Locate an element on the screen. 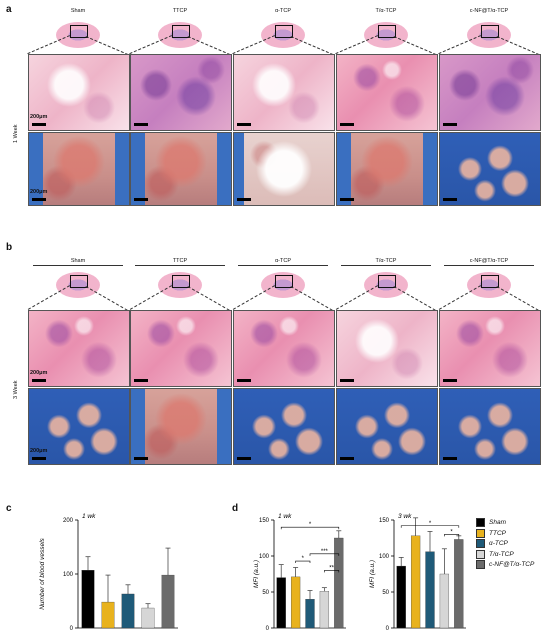 This screenshot has width=550, height=638. legend-label: c-NF@T/α-TCP is located at coordinates (512, 564).